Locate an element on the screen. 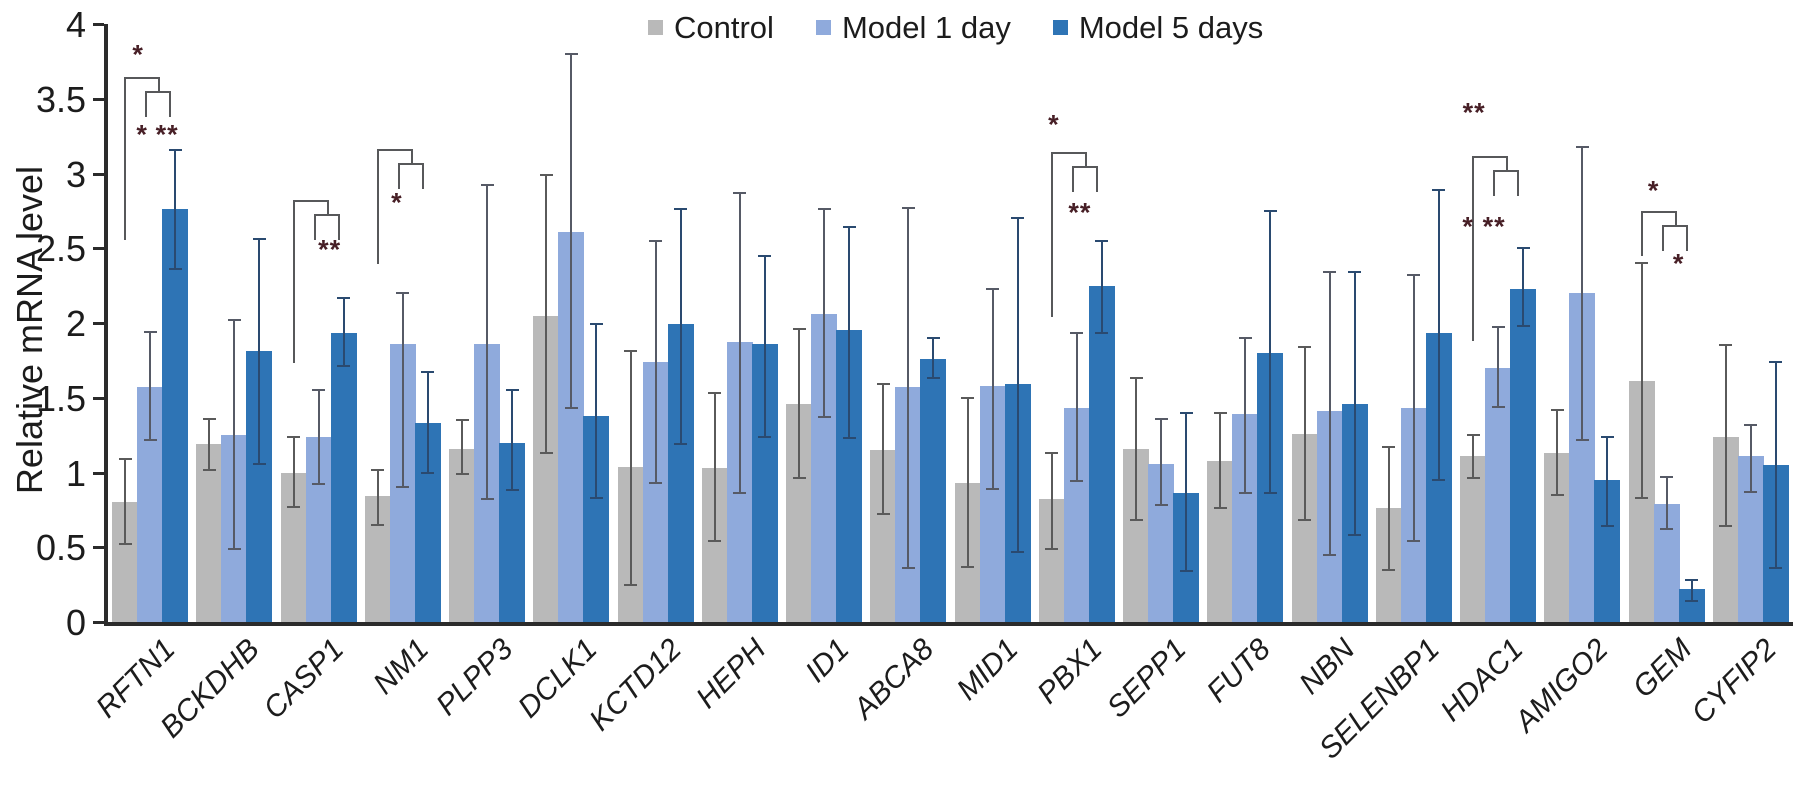  legend-item: Model 5 days is located at coordinates (1158, 27).